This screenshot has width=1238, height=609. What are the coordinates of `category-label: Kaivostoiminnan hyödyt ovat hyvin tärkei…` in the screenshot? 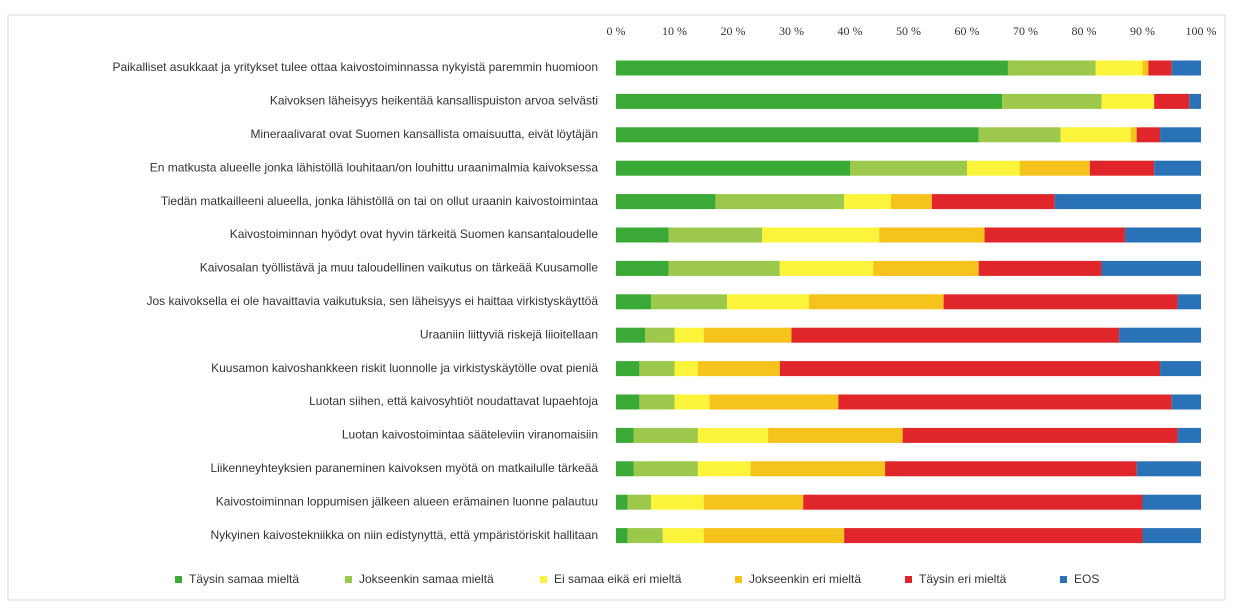 It's located at (414, 234).